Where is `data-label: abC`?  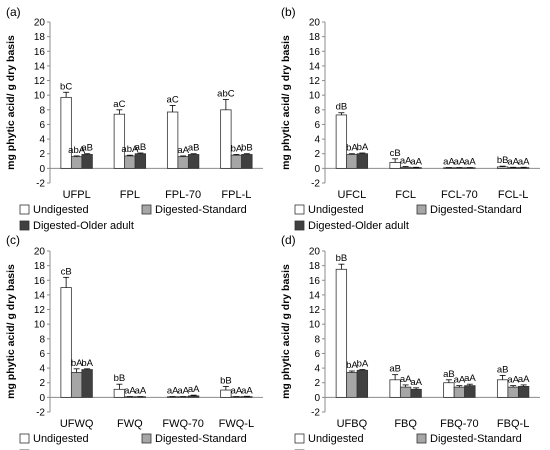 data-label: abC is located at coordinates (226, 94).